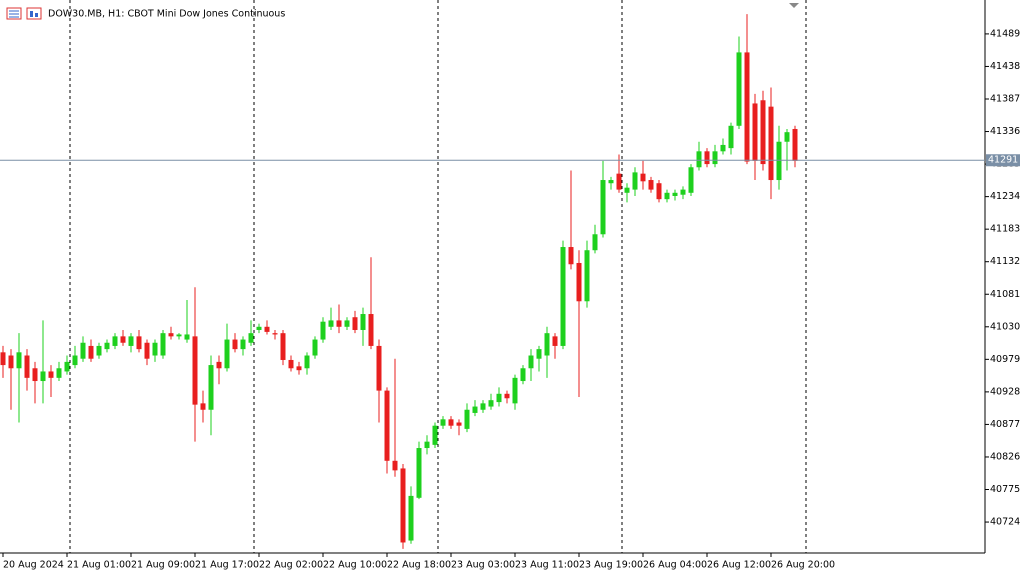 This screenshot has height=577, width=1034. Describe the element at coordinates (419, 565) in the screenshot. I see `x-tick-label: 22 Aug 18:00` at that location.